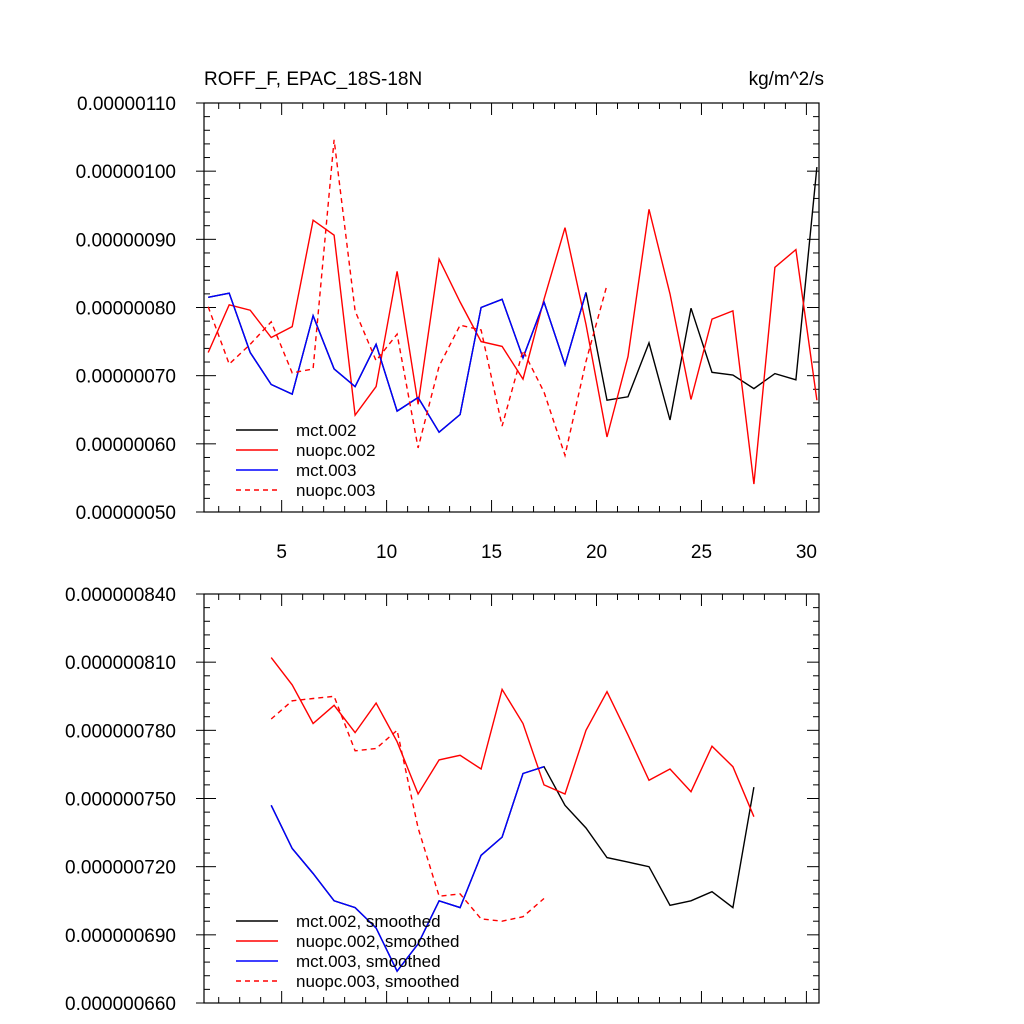 The height and width of the screenshot is (1024, 1024). I want to click on x-tick-label: 15, so click(491, 552).